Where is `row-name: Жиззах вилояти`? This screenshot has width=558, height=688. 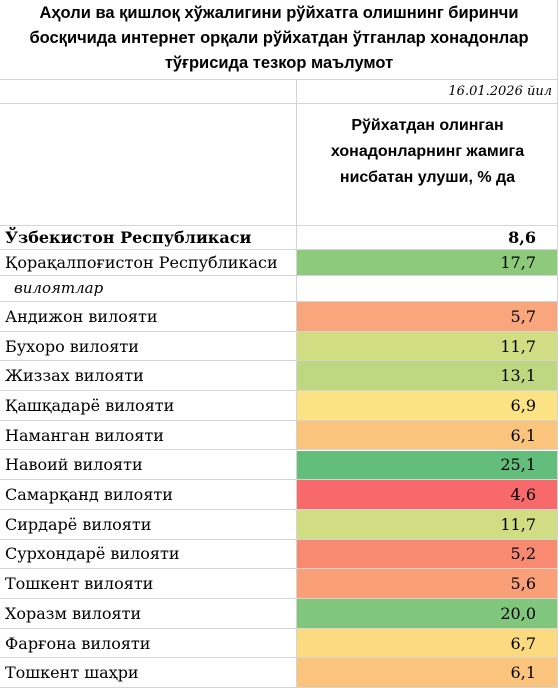 row-name: Жиззах вилояти is located at coordinates (74, 376).